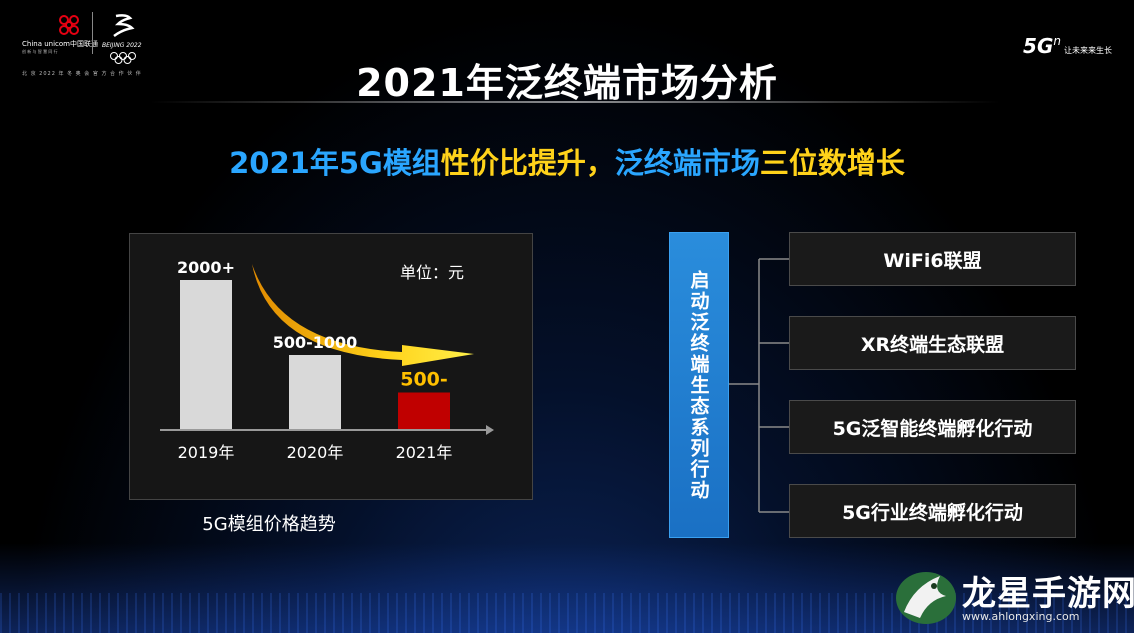 The width and height of the screenshot is (1134, 633). I want to click on subtitle-part-1: 2021年5G模组, so click(335, 163).